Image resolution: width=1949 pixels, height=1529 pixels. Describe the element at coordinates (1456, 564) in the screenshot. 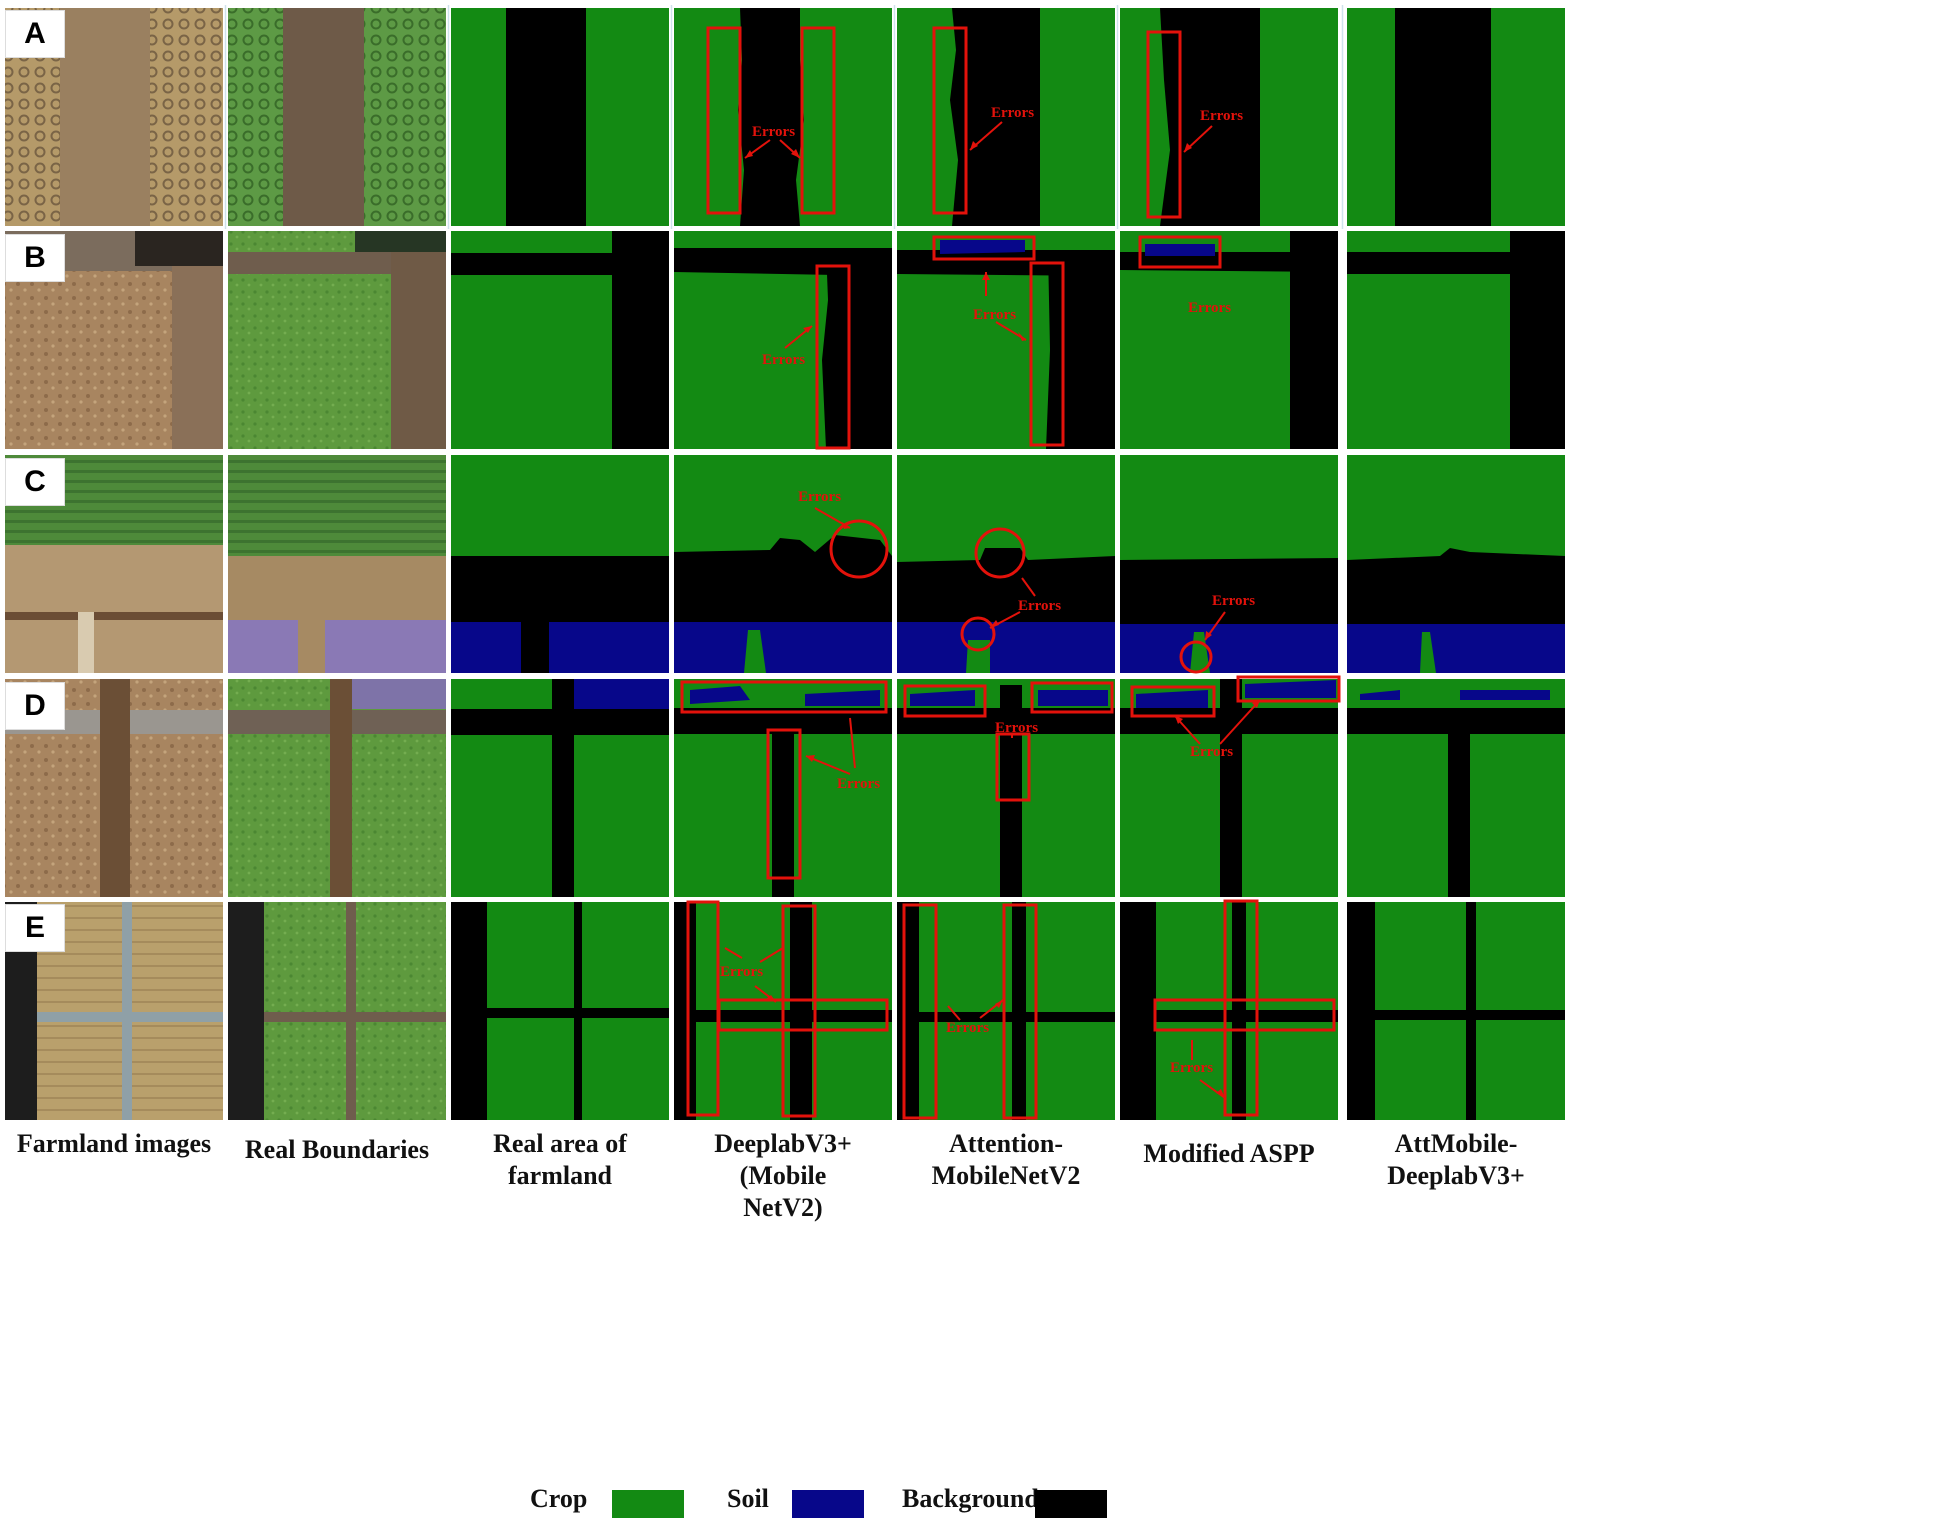

I see `c-attmobile` at that location.